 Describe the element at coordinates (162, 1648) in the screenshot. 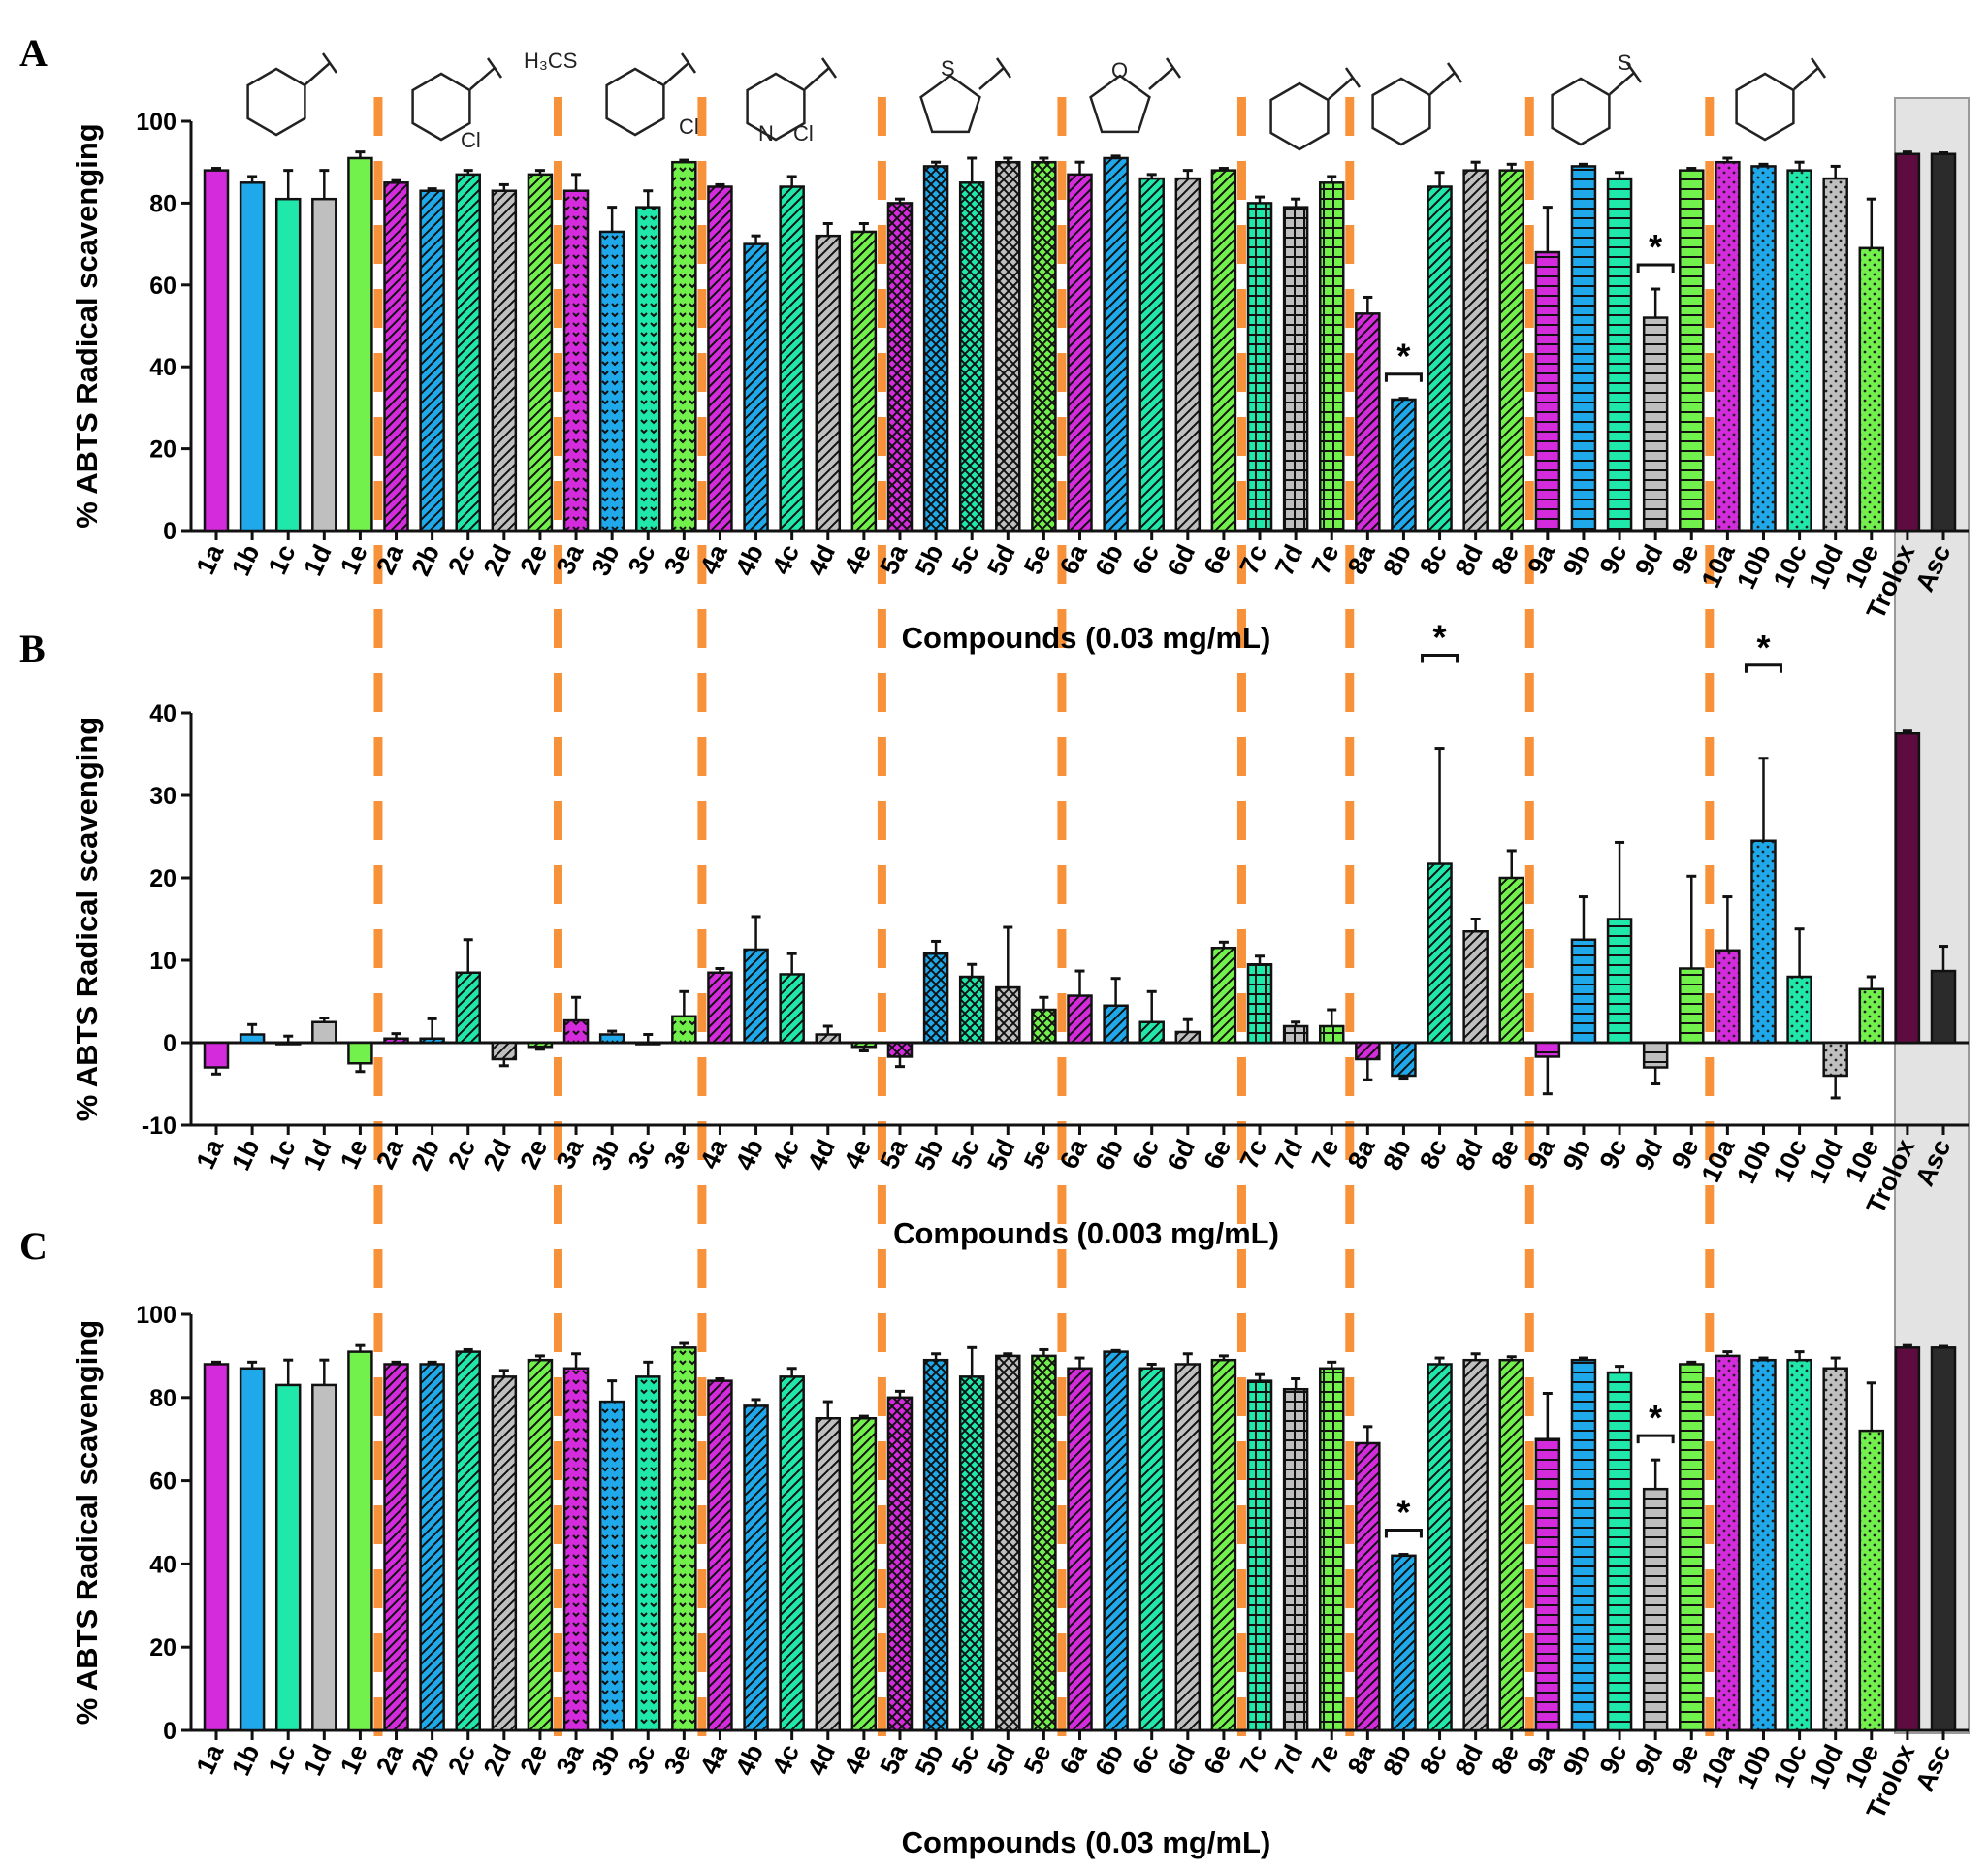

I see `y-tick-label: 20` at that location.